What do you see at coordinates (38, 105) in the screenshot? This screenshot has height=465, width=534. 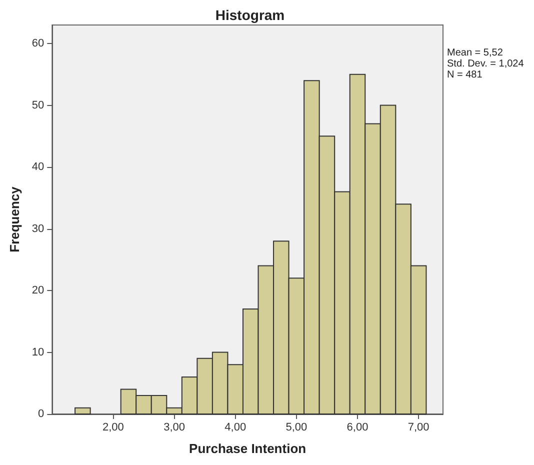 I see `y-tick-label: 50` at bounding box center [38, 105].